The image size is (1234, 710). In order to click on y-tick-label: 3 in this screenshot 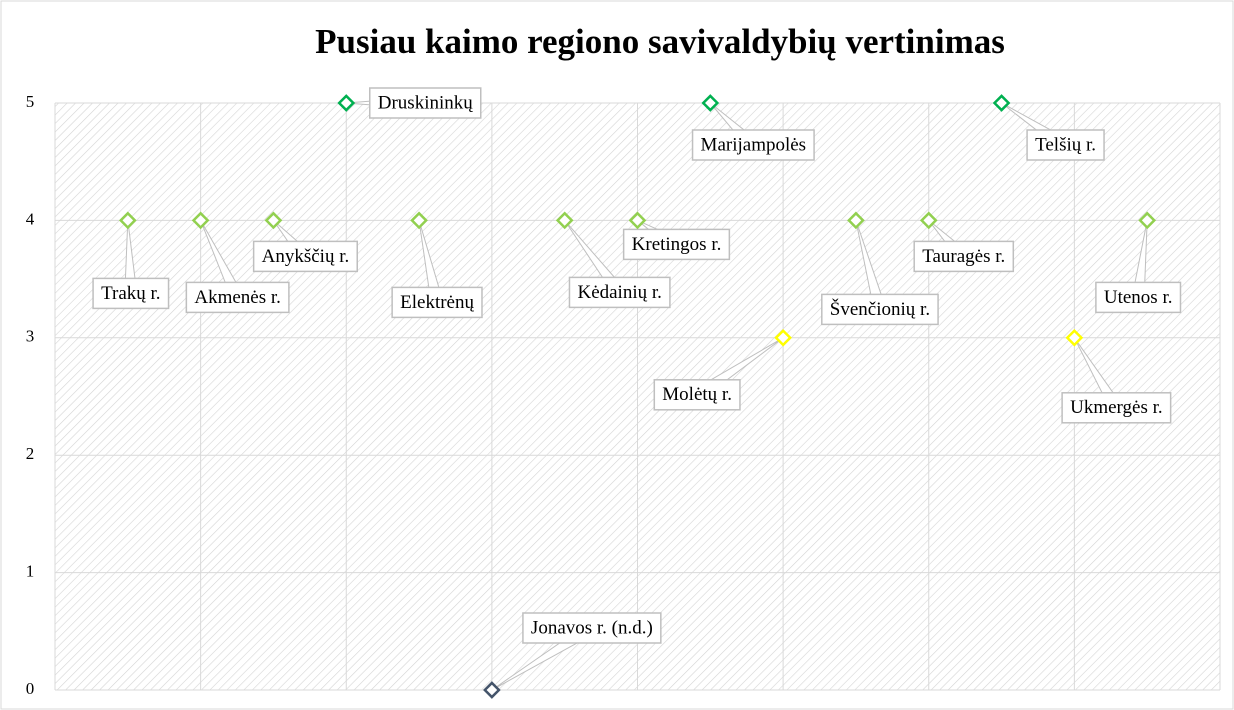, I will do `click(30, 336)`.